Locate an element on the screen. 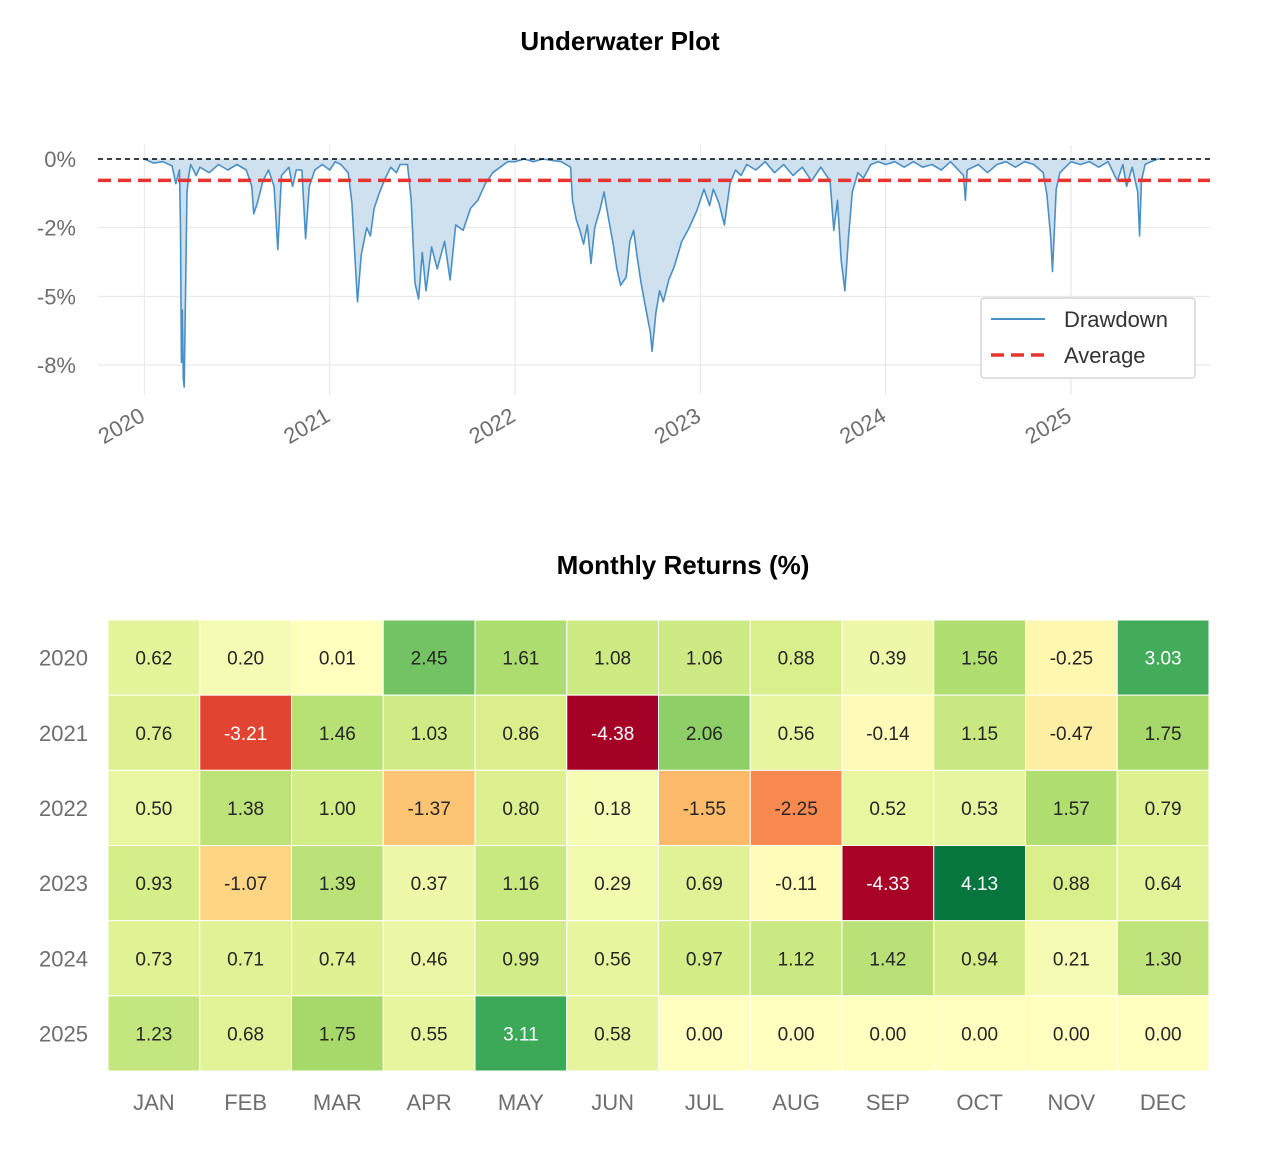 This screenshot has width=1274, height=1166. heatmap-cell-value: 0.97 is located at coordinates (704, 959).